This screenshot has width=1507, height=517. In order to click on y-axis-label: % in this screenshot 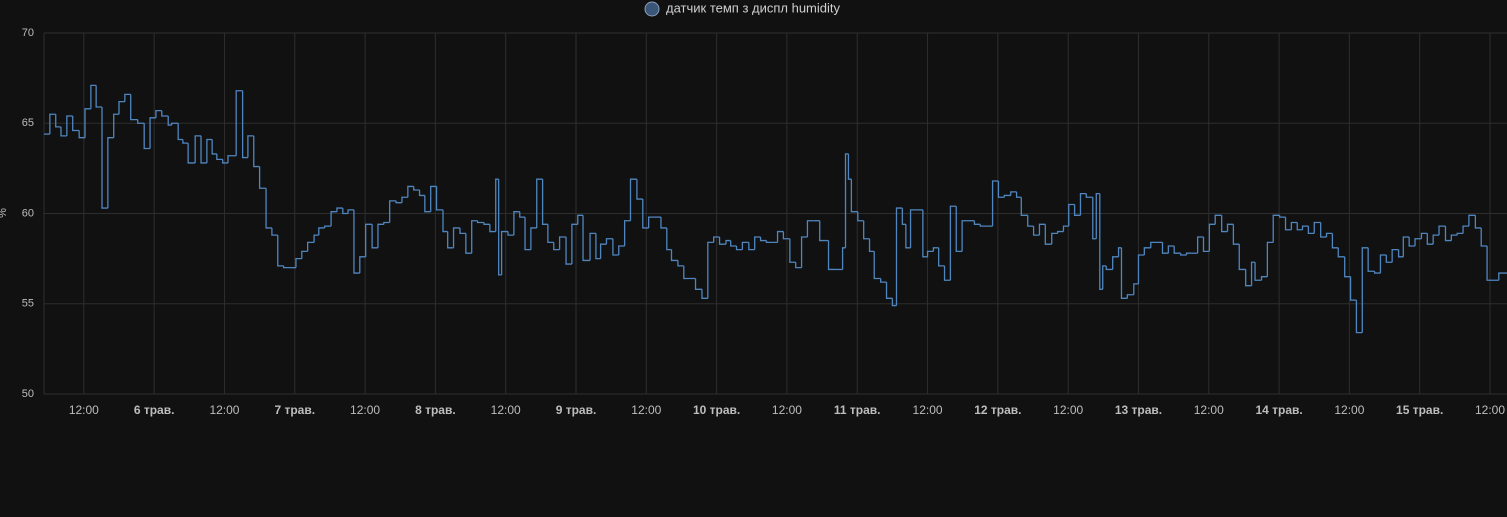, I will do `click(4, 213)`.